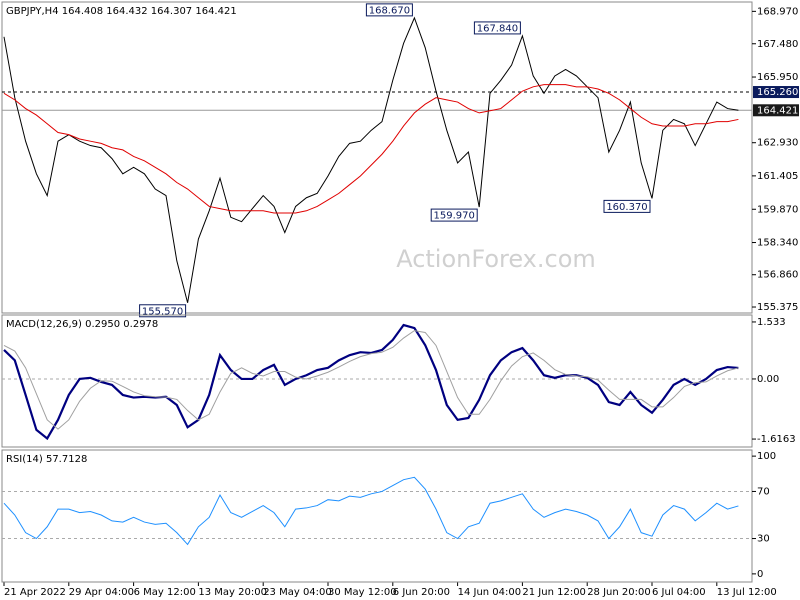 Image resolution: width=800 pixels, height=600 pixels. I want to click on x-tick-label: 14 Jun 04:00, so click(490, 592).